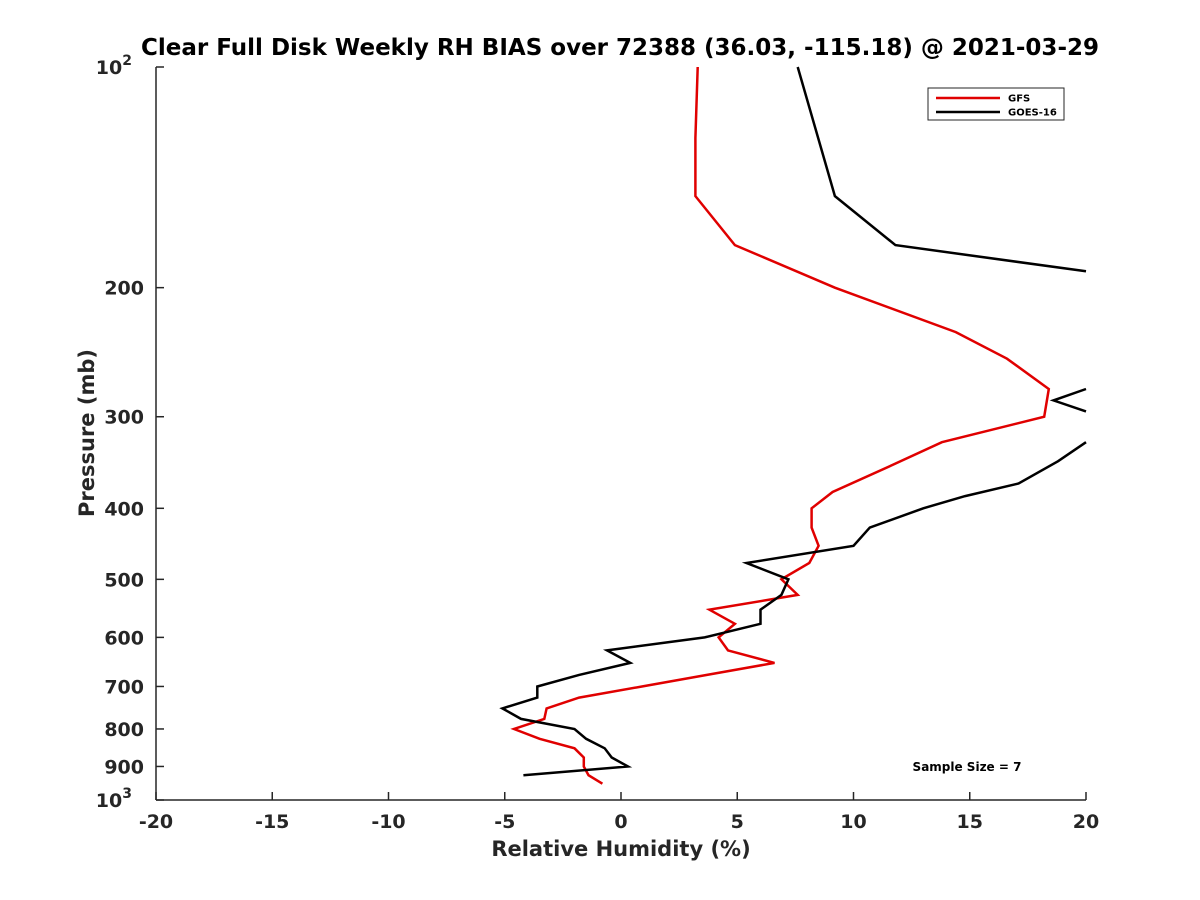 Image resolution: width=1200 pixels, height=900 pixels. I want to click on y-tick-label: 200, so click(124, 289).